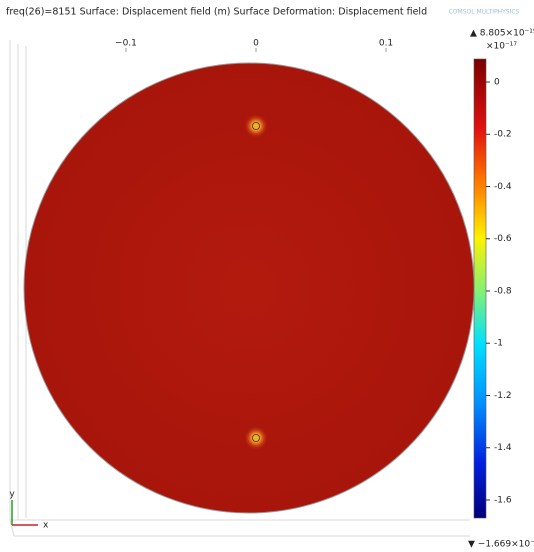  I want to click on colorbar-tick-label: -0.4, so click(503, 187).